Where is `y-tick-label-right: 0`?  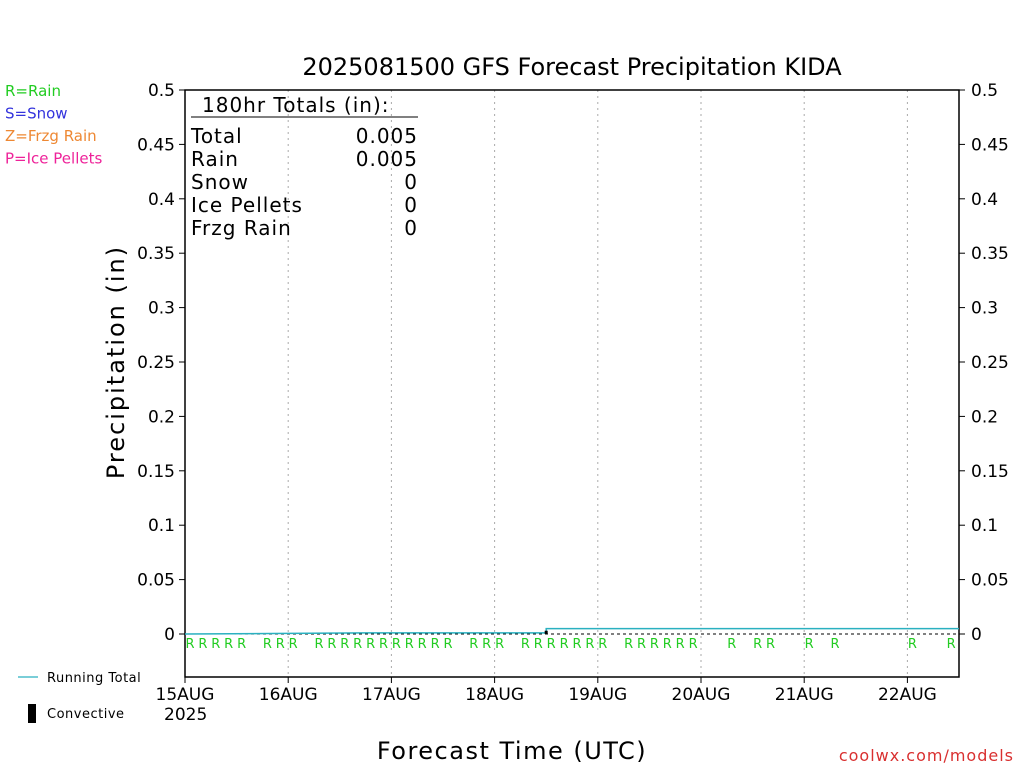 y-tick-label-right: 0 is located at coordinates (976, 635).